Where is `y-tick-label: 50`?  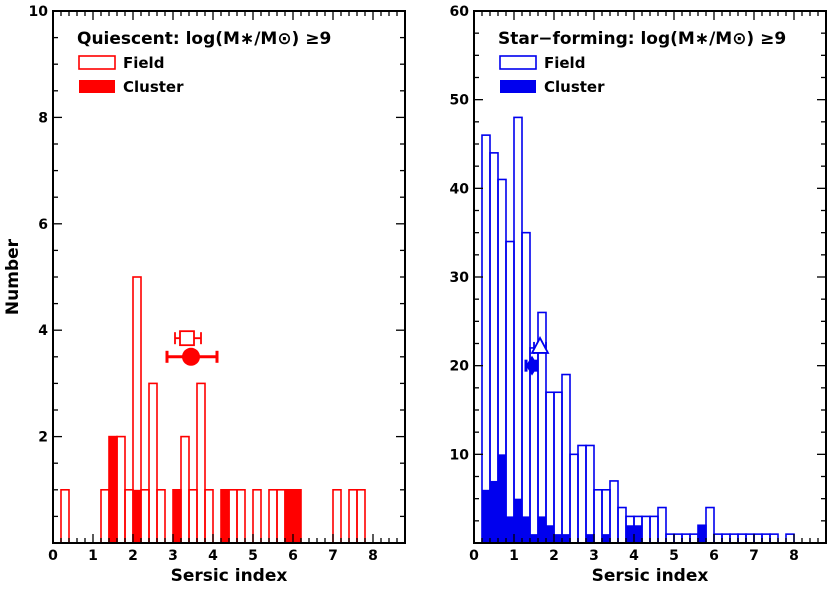 y-tick-label: 50 is located at coordinates (460, 101).